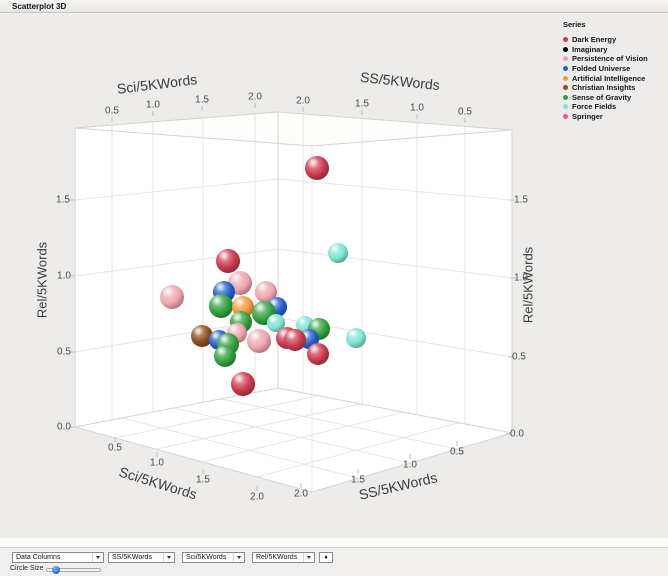  I want to click on legend-item-label: Dark Energy, so click(594, 40).